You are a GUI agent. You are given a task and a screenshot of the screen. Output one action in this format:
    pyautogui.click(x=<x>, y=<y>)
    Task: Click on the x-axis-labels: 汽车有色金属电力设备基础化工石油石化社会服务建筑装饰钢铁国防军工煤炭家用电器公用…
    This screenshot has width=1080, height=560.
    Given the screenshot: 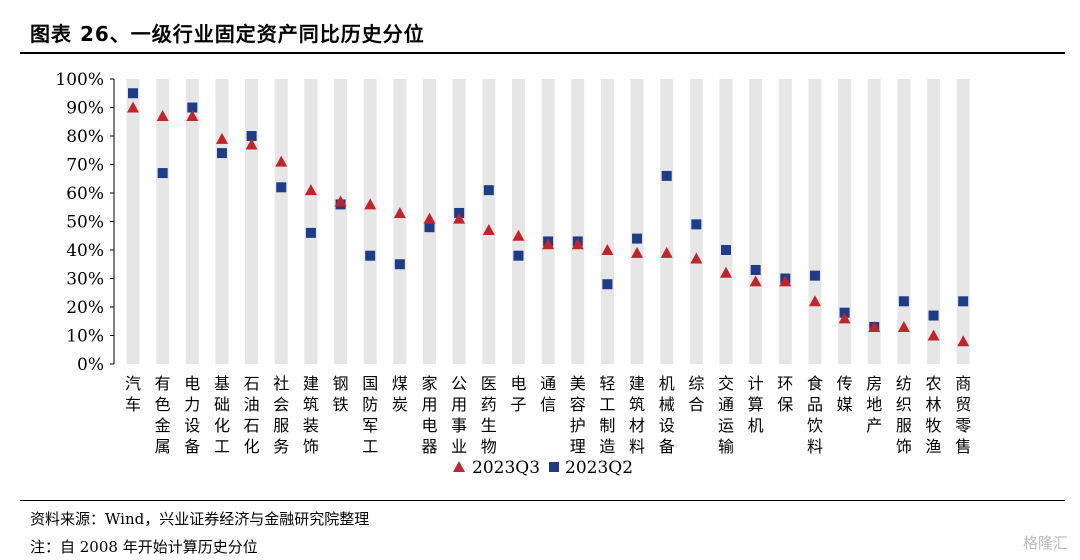 What is the action you would take?
    pyautogui.click(x=548, y=415)
    